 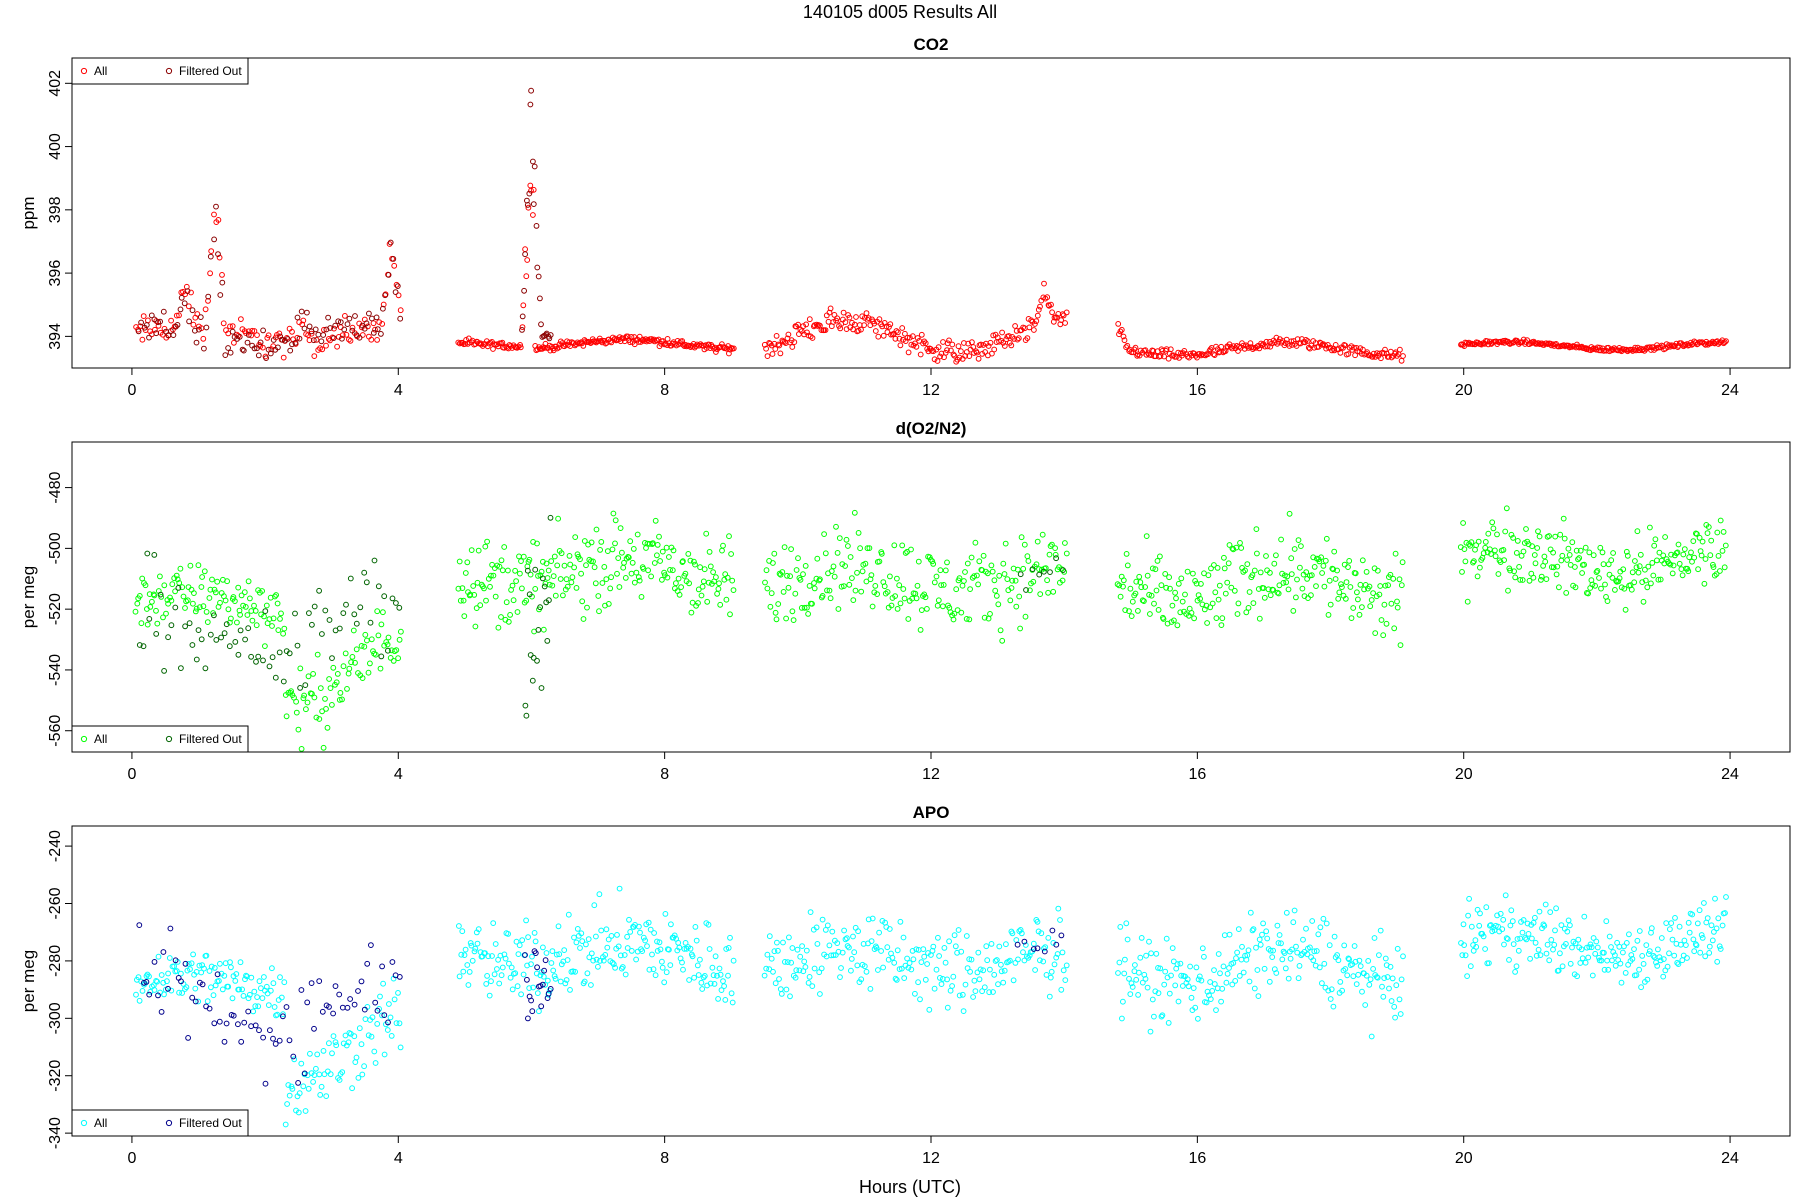 I want to click on x-tick-label: 8, so click(x=664, y=774).